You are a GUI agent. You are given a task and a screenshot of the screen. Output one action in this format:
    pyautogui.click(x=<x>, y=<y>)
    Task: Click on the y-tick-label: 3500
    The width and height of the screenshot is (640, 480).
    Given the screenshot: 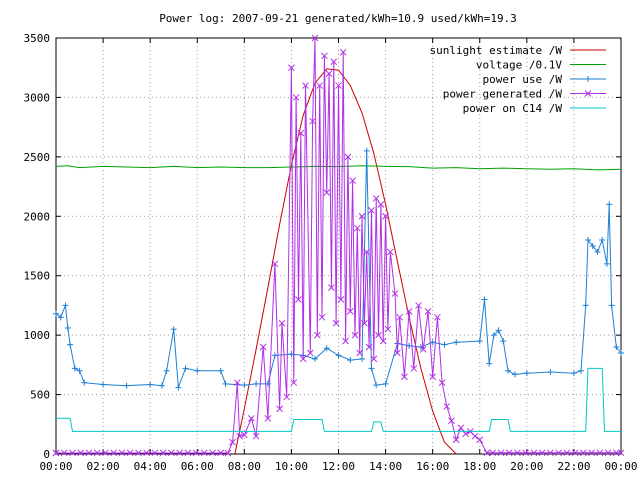 What is the action you would take?
    pyautogui.click(x=37, y=38)
    